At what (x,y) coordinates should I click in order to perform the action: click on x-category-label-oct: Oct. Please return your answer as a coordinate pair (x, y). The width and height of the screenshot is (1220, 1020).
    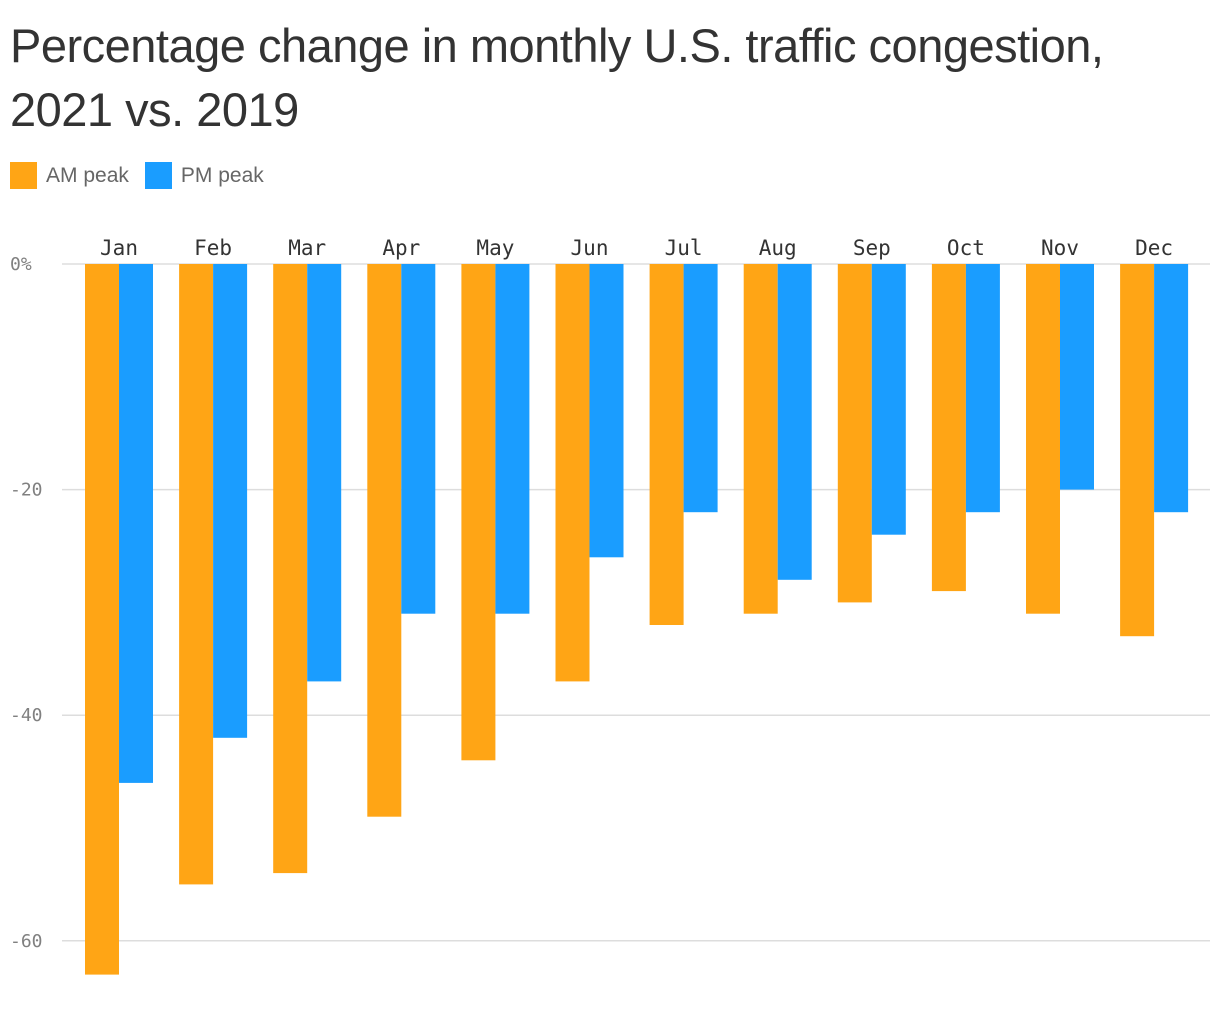
    Looking at the image, I should click on (966, 248).